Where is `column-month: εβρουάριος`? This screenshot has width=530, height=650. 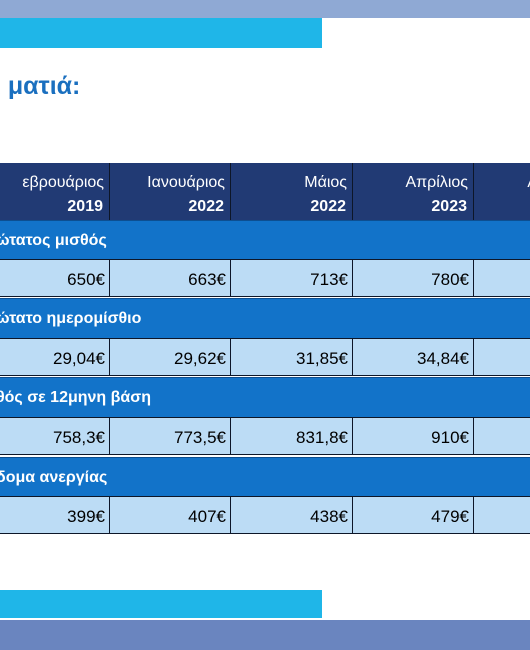
column-month: εβρουάριος is located at coordinates (63, 182).